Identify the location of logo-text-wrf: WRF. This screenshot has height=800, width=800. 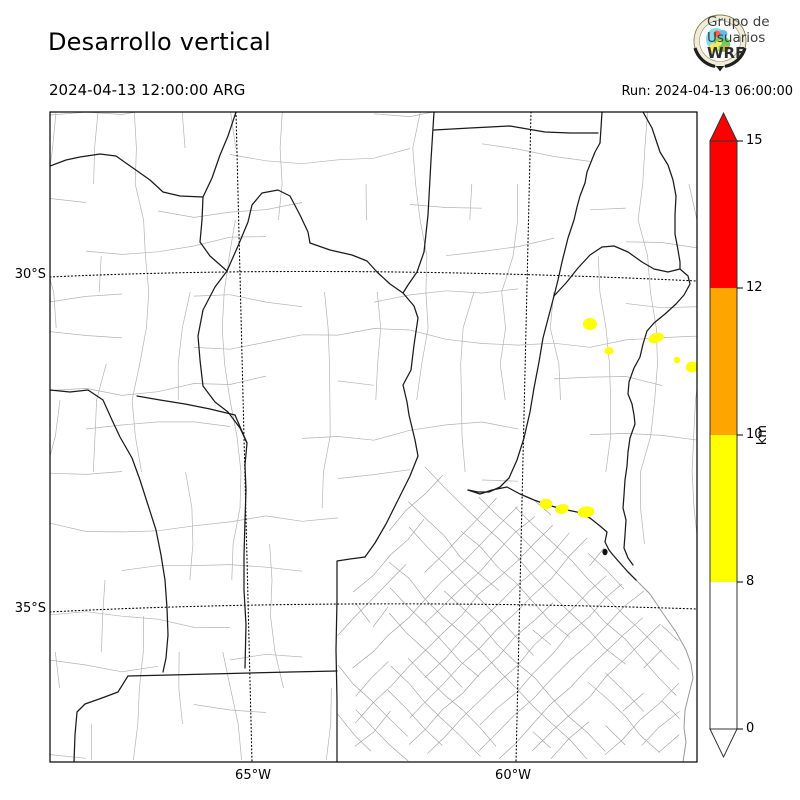
(726, 53).